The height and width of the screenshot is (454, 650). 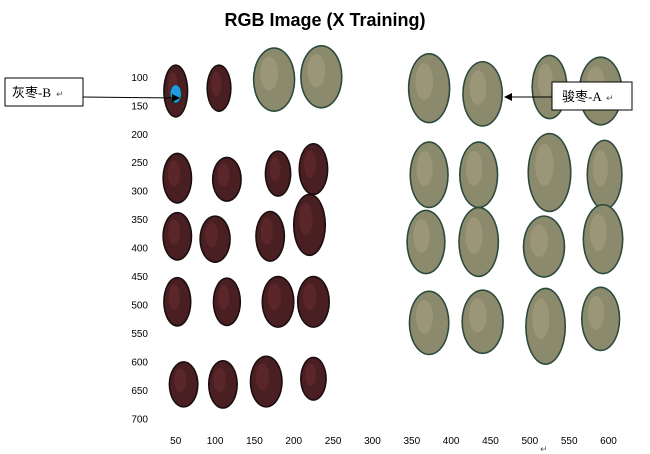 What do you see at coordinates (582, 96) in the screenshot?
I see `callout-label-jun-zao-a: 骏枣-A` at bounding box center [582, 96].